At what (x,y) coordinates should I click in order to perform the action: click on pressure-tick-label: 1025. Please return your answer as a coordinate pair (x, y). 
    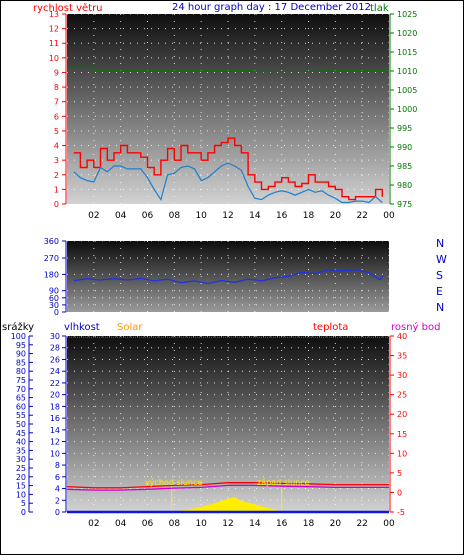
    Looking at the image, I should click on (407, 14).